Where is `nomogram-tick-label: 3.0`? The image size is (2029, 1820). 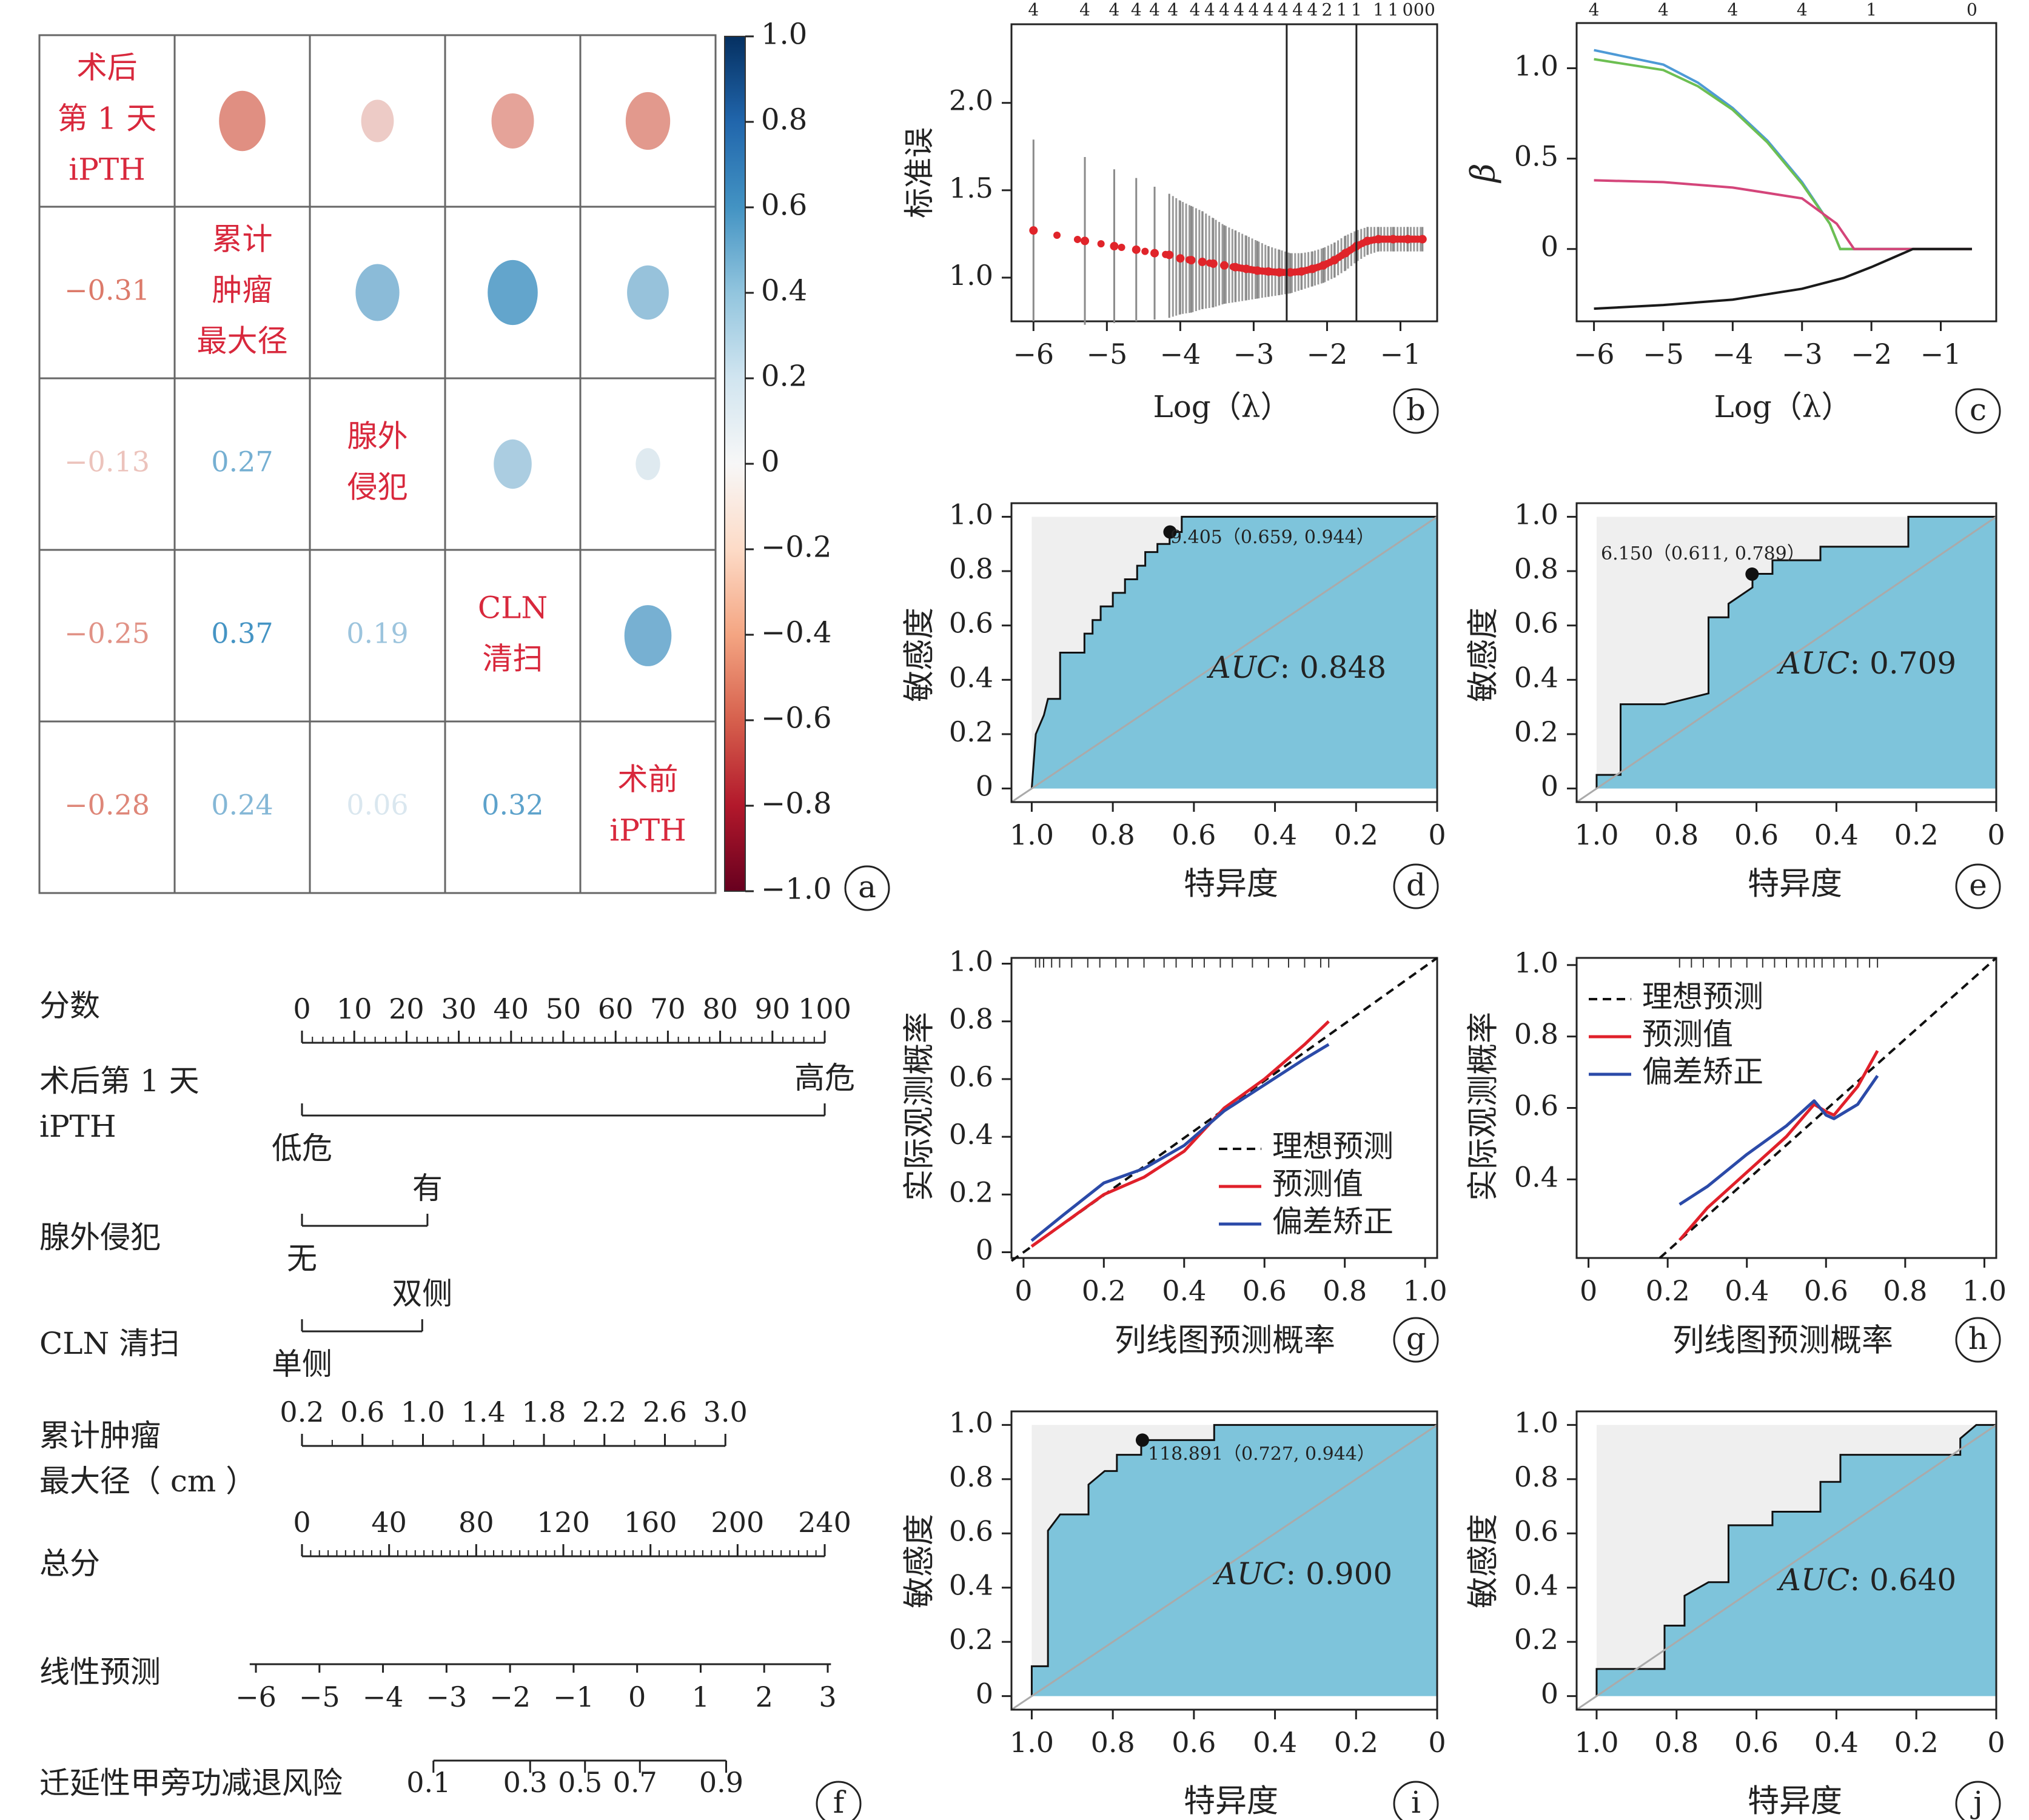 nomogram-tick-label: 3.0 is located at coordinates (725, 1412).